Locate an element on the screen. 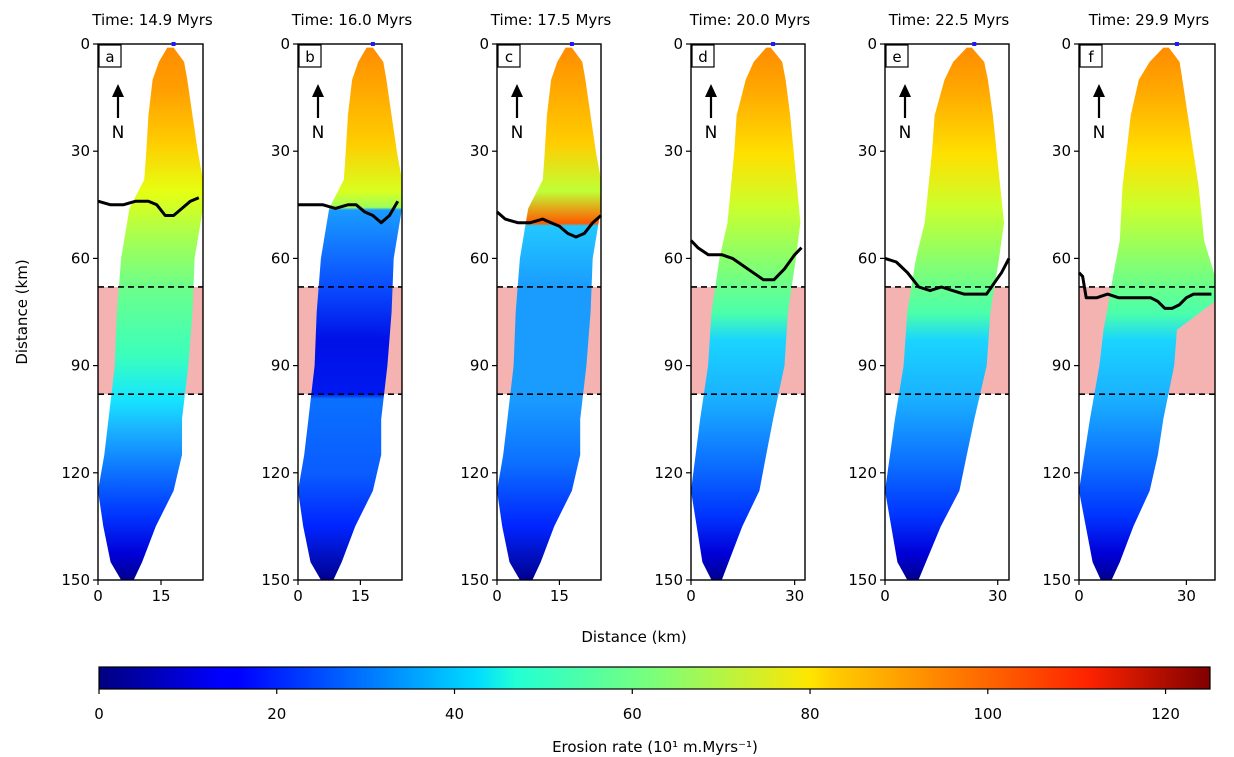 The width and height of the screenshot is (1234, 757). x-axis-label: Distance (km) is located at coordinates (633, 637).